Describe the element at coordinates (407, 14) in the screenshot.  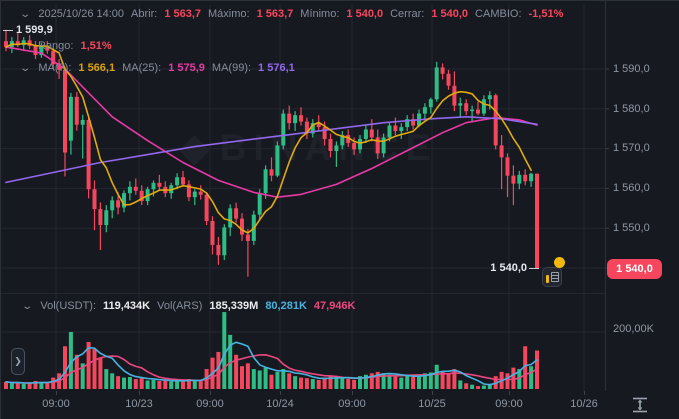
I see `close-label: Cerrar:` at that location.